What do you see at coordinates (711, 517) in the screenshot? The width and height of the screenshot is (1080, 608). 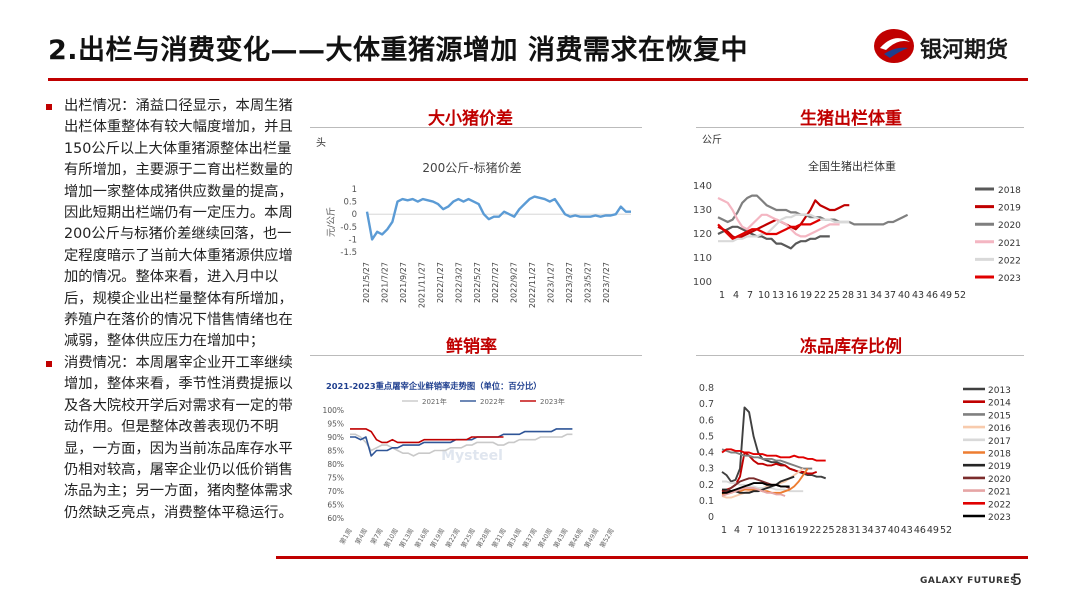 I see `y-tick-label: 0` at bounding box center [711, 517].